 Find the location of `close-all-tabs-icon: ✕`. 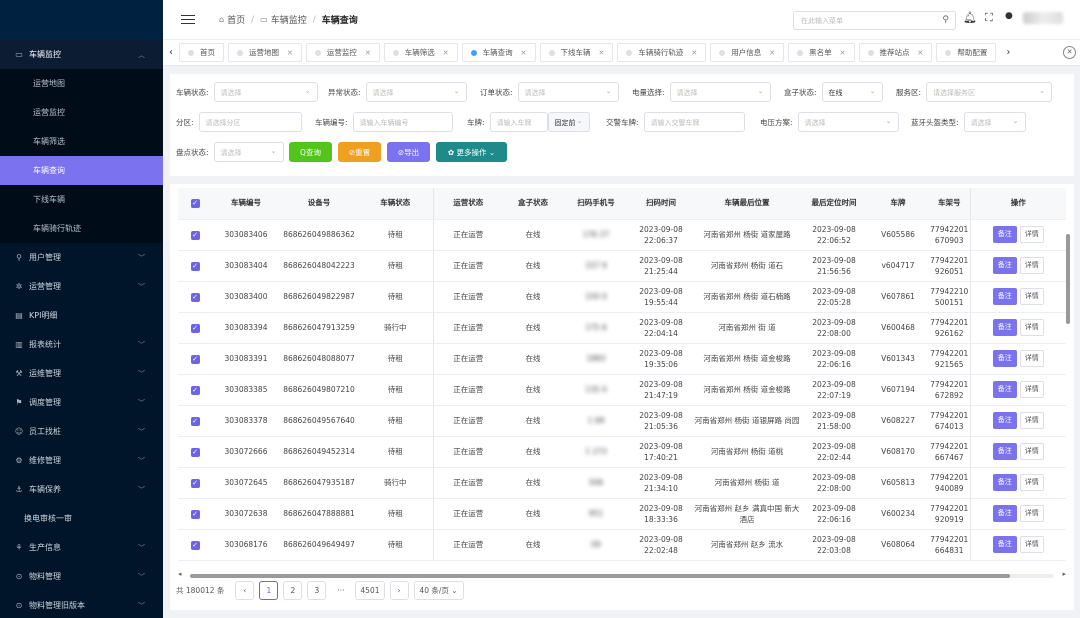

close-all-tabs-icon: ✕ is located at coordinates (1069, 52).